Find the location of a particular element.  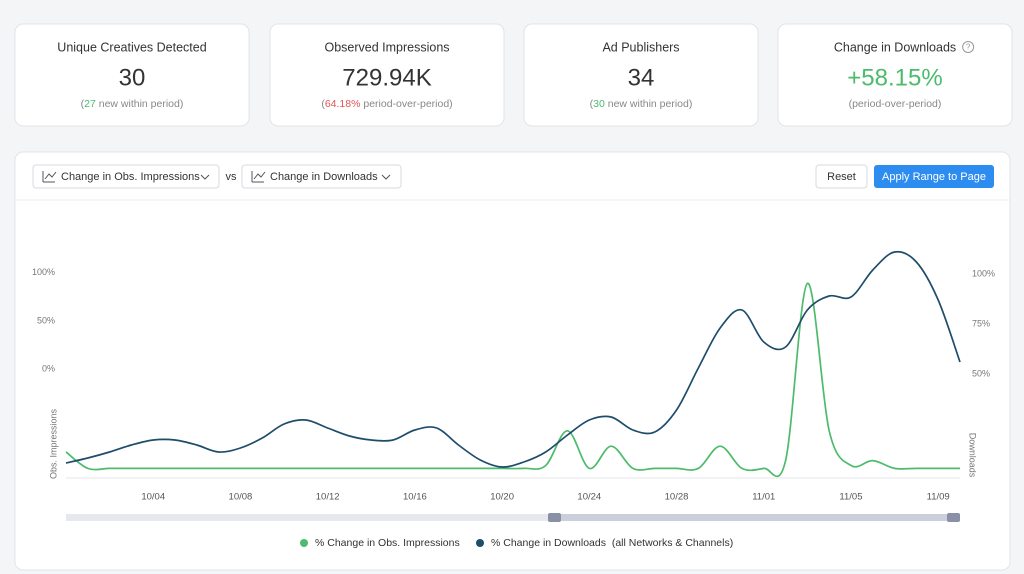

y2-tick-label: 75% is located at coordinates (981, 323).